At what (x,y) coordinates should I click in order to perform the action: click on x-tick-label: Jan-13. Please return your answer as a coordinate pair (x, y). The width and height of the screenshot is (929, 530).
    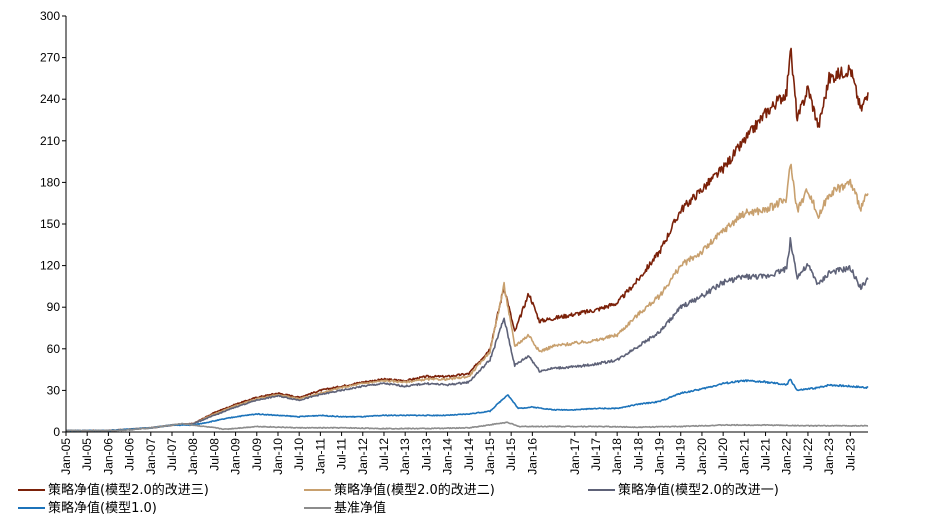
    Looking at the image, I should click on (405, 456).